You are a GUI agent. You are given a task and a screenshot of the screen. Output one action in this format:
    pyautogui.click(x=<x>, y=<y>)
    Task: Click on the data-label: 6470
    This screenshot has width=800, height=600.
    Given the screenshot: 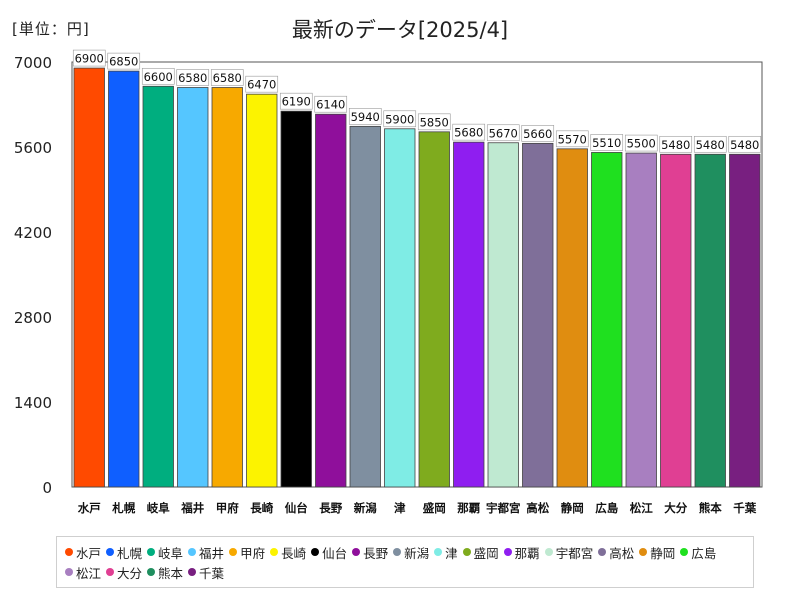 What is the action you would take?
    pyautogui.click(x=261, y=85)
    